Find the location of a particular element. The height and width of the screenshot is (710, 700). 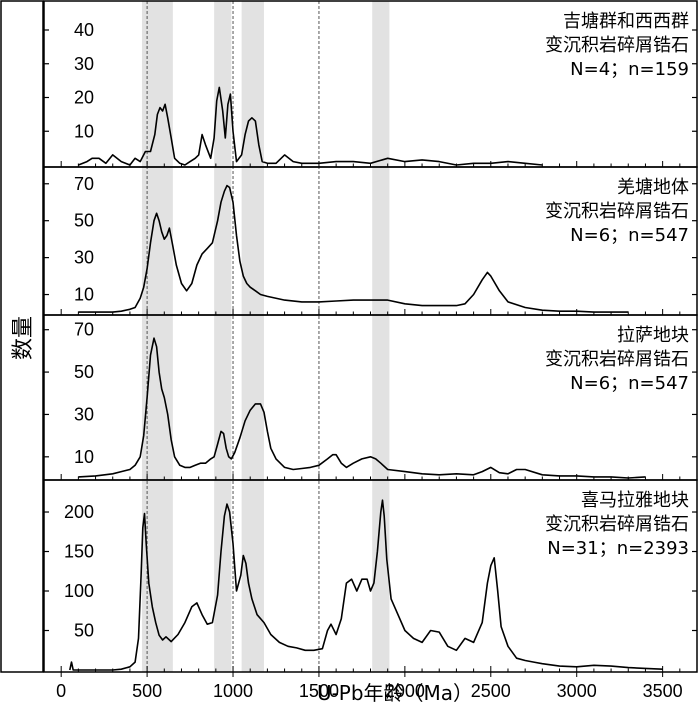

y-tick-label: 100 is located at coordinates (79, 591).